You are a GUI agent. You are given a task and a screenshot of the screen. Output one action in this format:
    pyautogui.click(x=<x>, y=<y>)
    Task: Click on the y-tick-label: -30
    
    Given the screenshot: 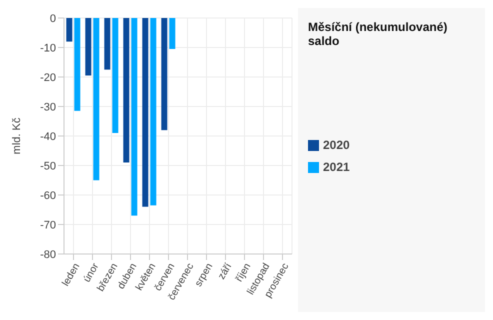 What is the action you would take?
    pyautogui.click(x=48, y=107)
    